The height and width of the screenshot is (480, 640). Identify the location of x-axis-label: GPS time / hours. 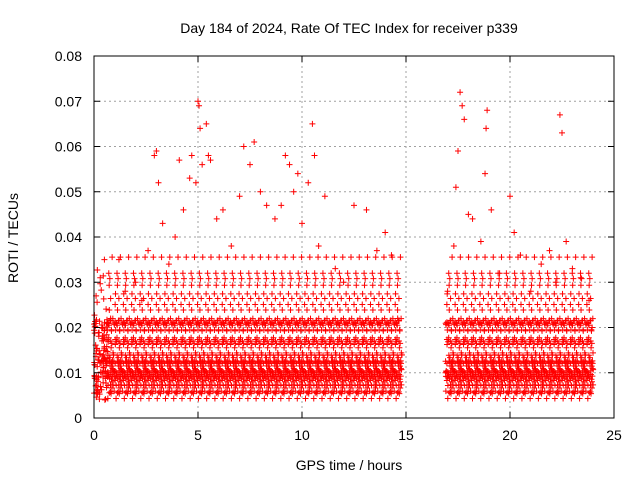
(349, 465).